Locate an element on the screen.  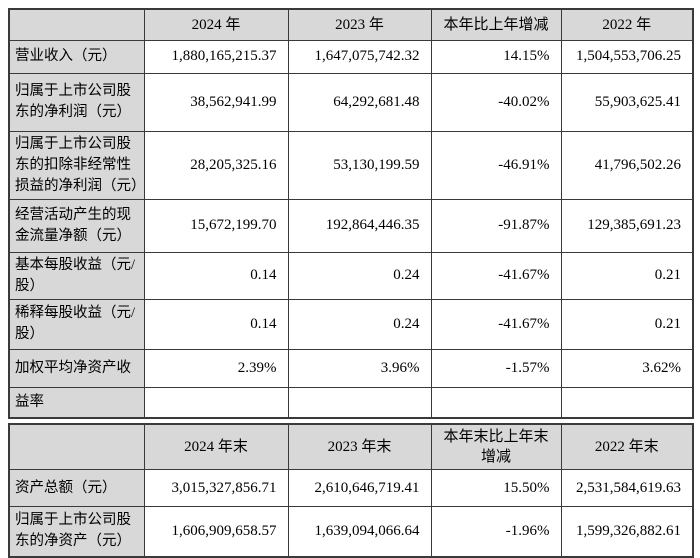
value-cell: 129,385,691.23 is located at coordinates (627, 225).